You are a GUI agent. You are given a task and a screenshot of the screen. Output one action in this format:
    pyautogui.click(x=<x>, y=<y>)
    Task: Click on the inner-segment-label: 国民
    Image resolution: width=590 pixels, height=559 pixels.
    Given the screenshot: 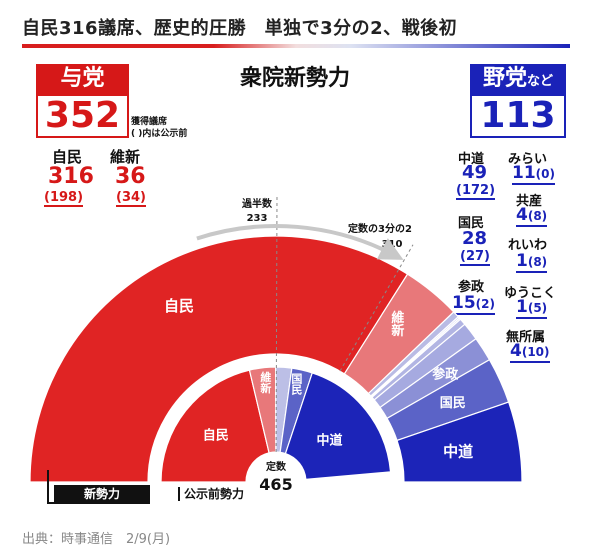 What is the action you would take?
    pyautogui.click(x=296, y=384)
    